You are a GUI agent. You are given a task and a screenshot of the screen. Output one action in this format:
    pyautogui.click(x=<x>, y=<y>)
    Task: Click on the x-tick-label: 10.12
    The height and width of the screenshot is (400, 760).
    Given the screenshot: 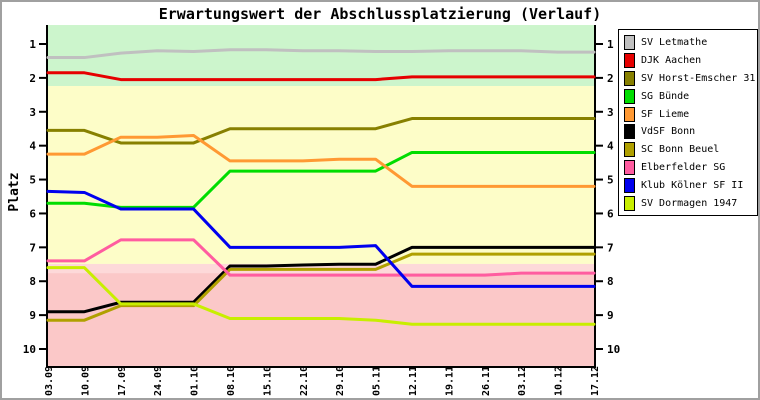 What is the action you would take?
    pyautogui.click(x=559, y=381)
    